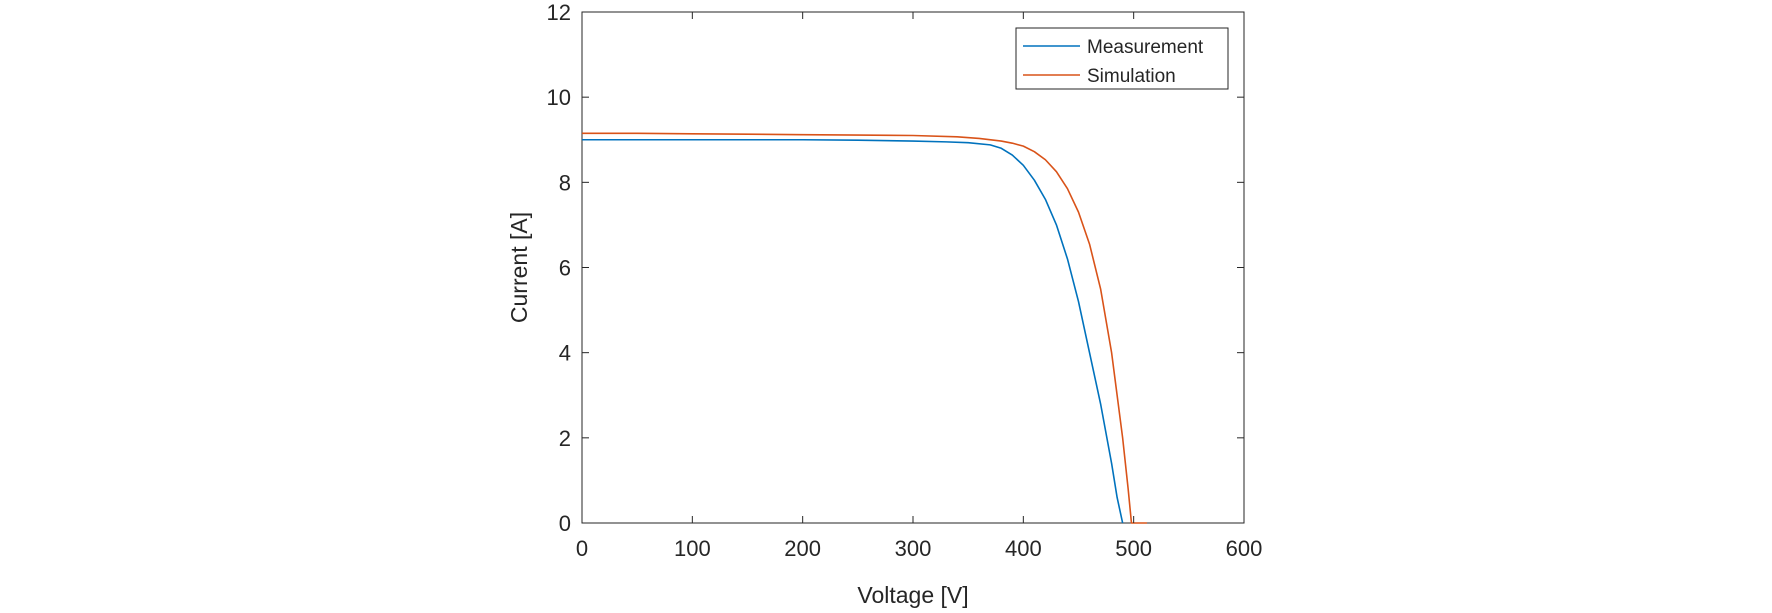 The width and height of the screenshot is (1772, 613). I want to click on x-axis-label: Voltage [V], so click(912, 595).